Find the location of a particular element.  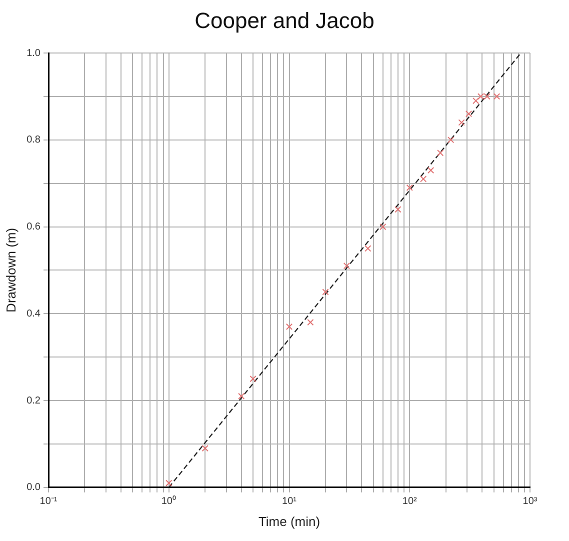

chart-title: Cooper and Jacob is located at coordinates (285, 21).